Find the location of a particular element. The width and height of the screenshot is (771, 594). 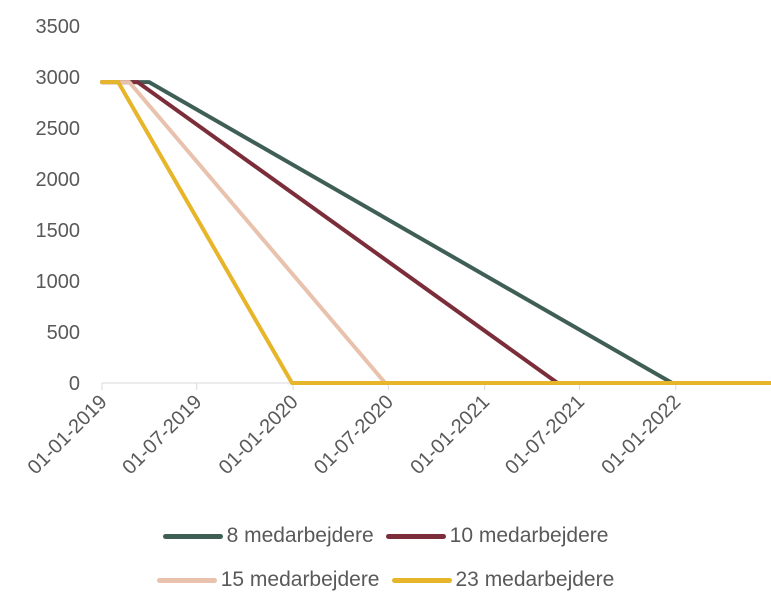

x-tick-label: 01-01-2020 is located at coordinates (259, 435).